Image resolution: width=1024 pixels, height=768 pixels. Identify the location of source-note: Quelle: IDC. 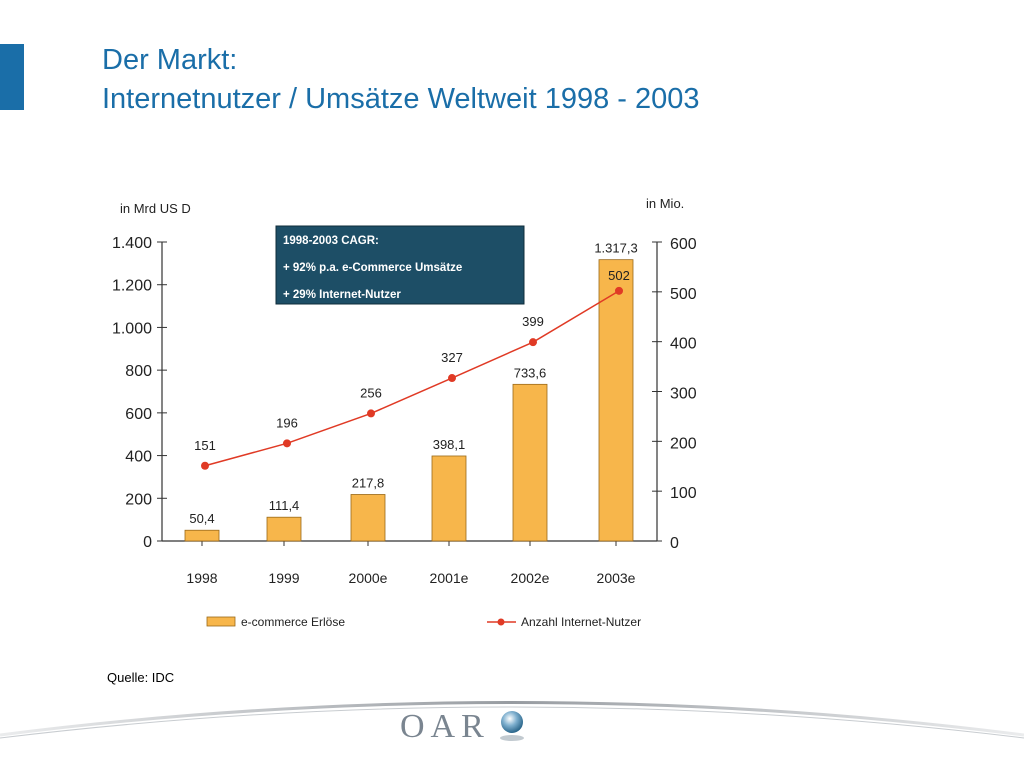
(141, 677).